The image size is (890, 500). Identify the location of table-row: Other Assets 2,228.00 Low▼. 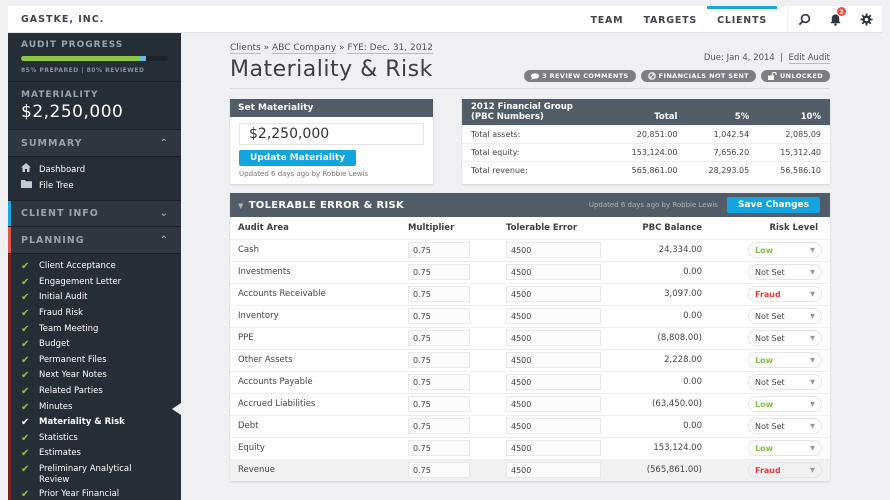
(530, 359).